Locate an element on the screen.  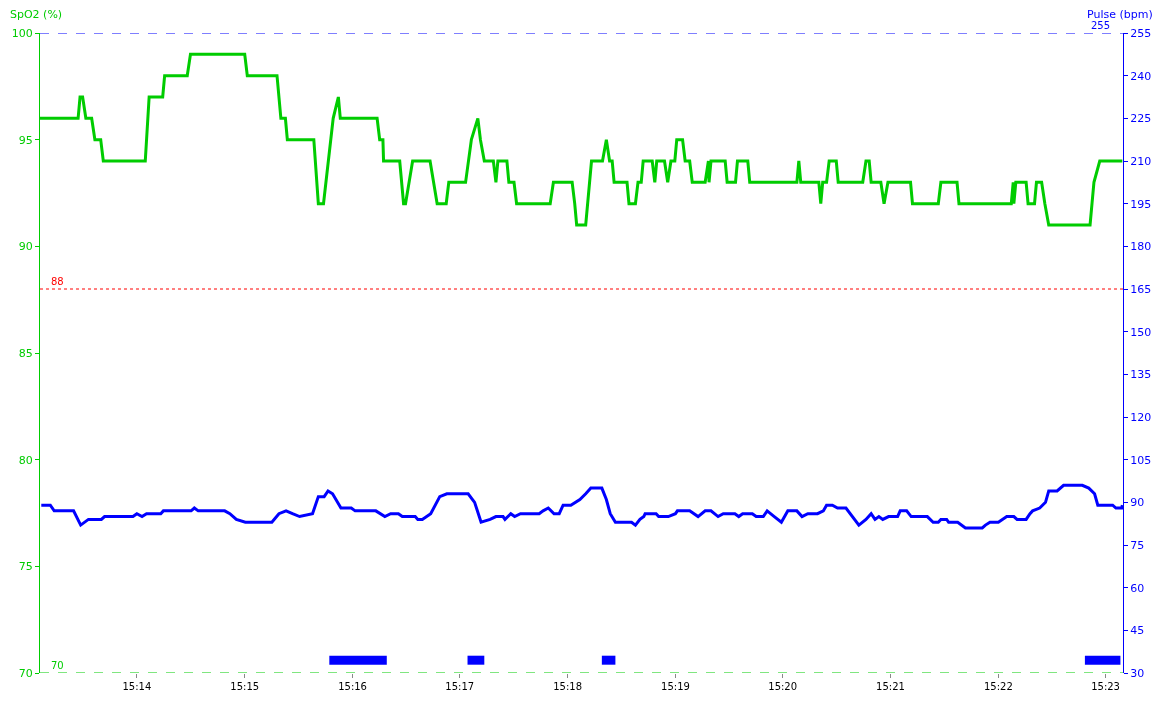
ref-line-label: 70 is located at coordinates (57, 665).